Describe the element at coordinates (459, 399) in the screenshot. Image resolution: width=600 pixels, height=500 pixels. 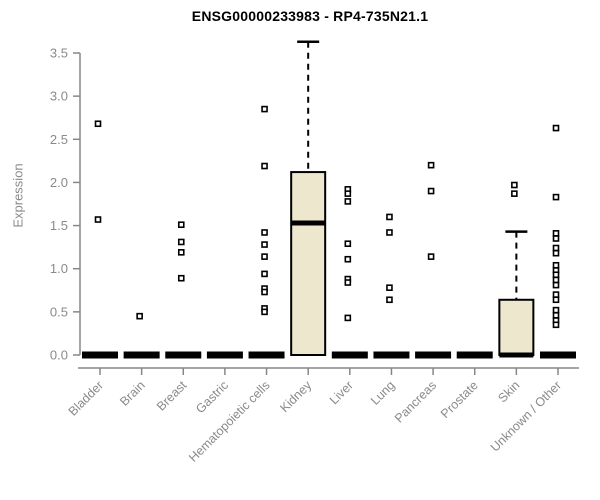
I see `x-tick-label: Prostate` at that location.